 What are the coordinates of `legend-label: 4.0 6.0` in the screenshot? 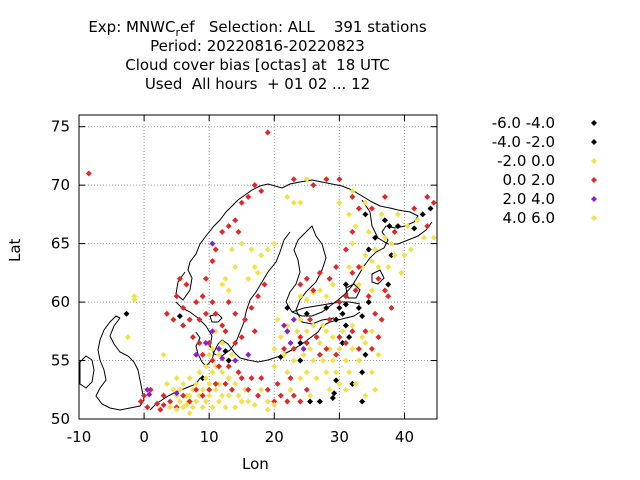 It's located at (529, 218).